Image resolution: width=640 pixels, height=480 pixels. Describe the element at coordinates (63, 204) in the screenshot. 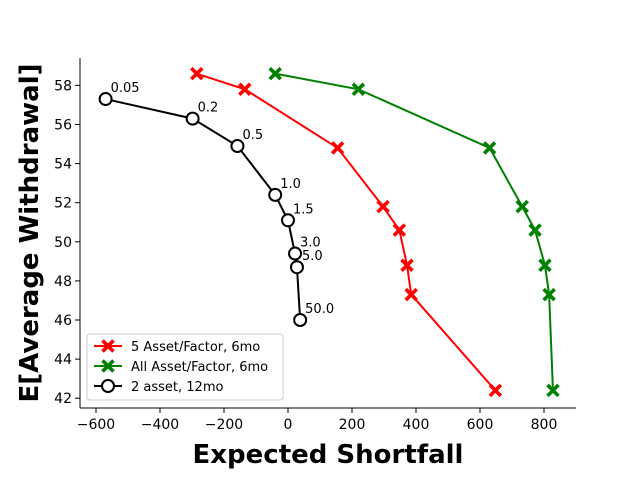

I see `y-tick-label: 52` at that location.